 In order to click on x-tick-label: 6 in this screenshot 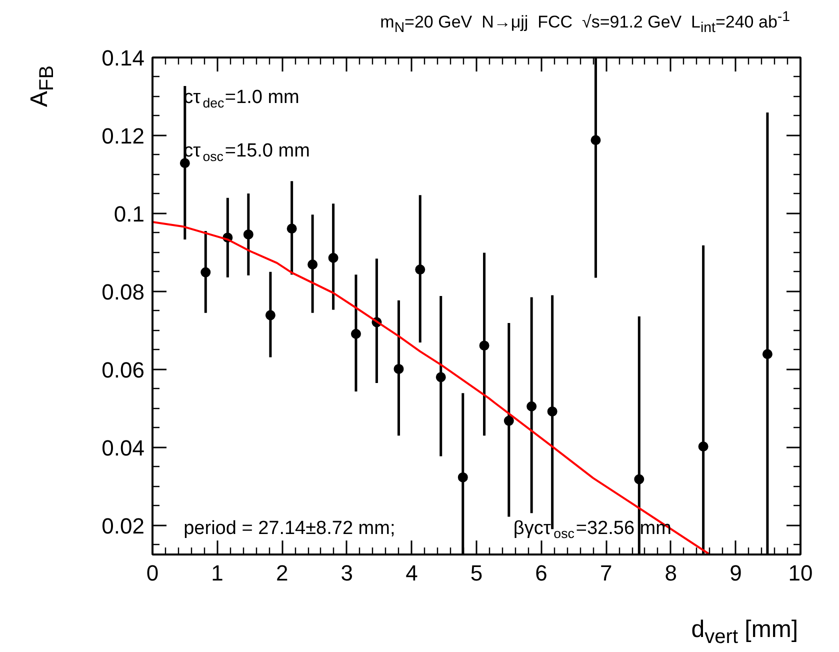, I will do `click(541, 573)`.